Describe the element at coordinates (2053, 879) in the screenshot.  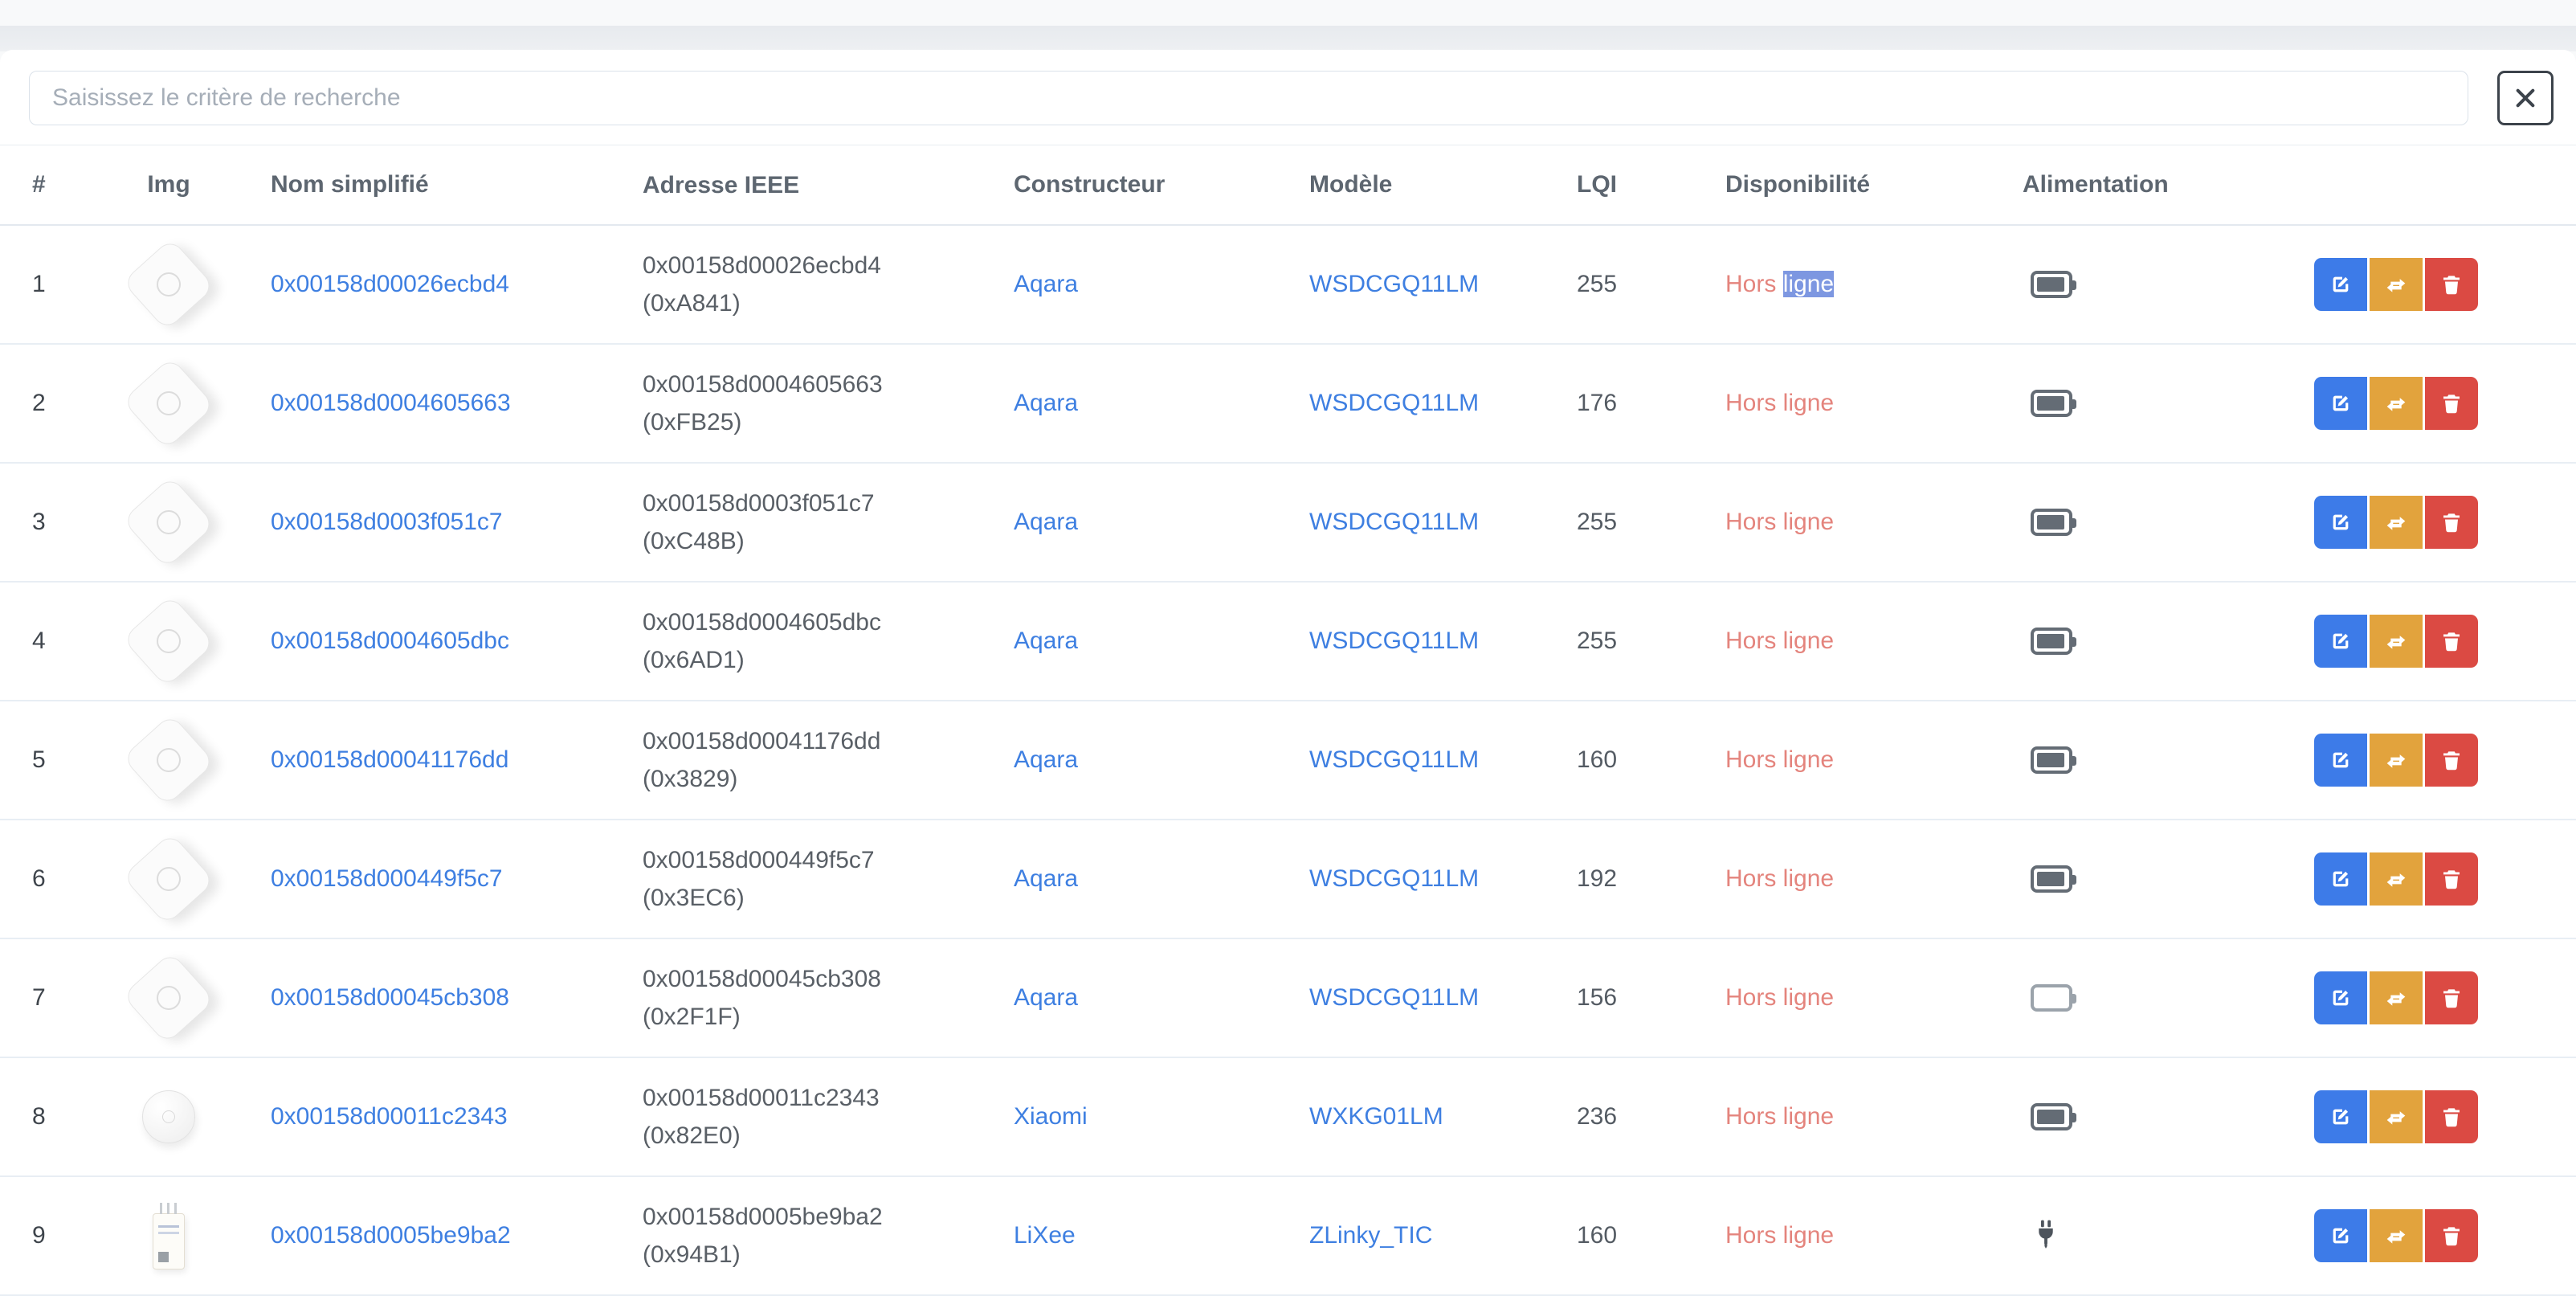
I see `battery-full-icon` at that location.